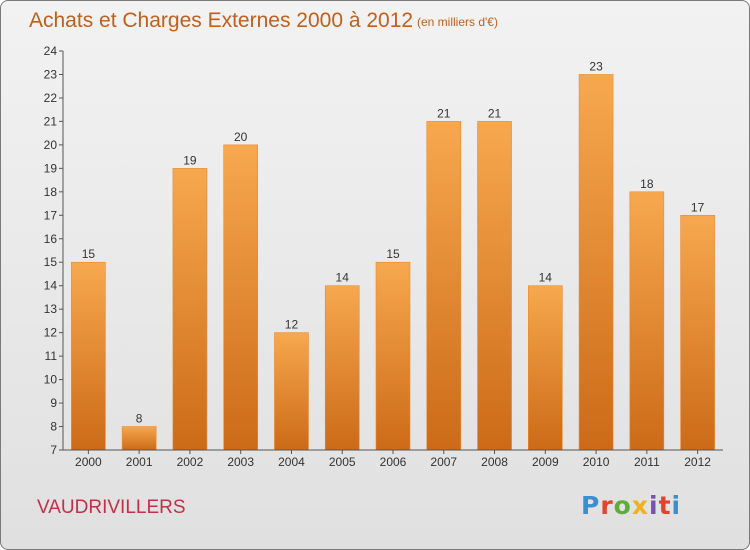  What do you see at coordinates (545, 368) in the screenshot?
I see `bar-2009` at bounding box center [545, 368].